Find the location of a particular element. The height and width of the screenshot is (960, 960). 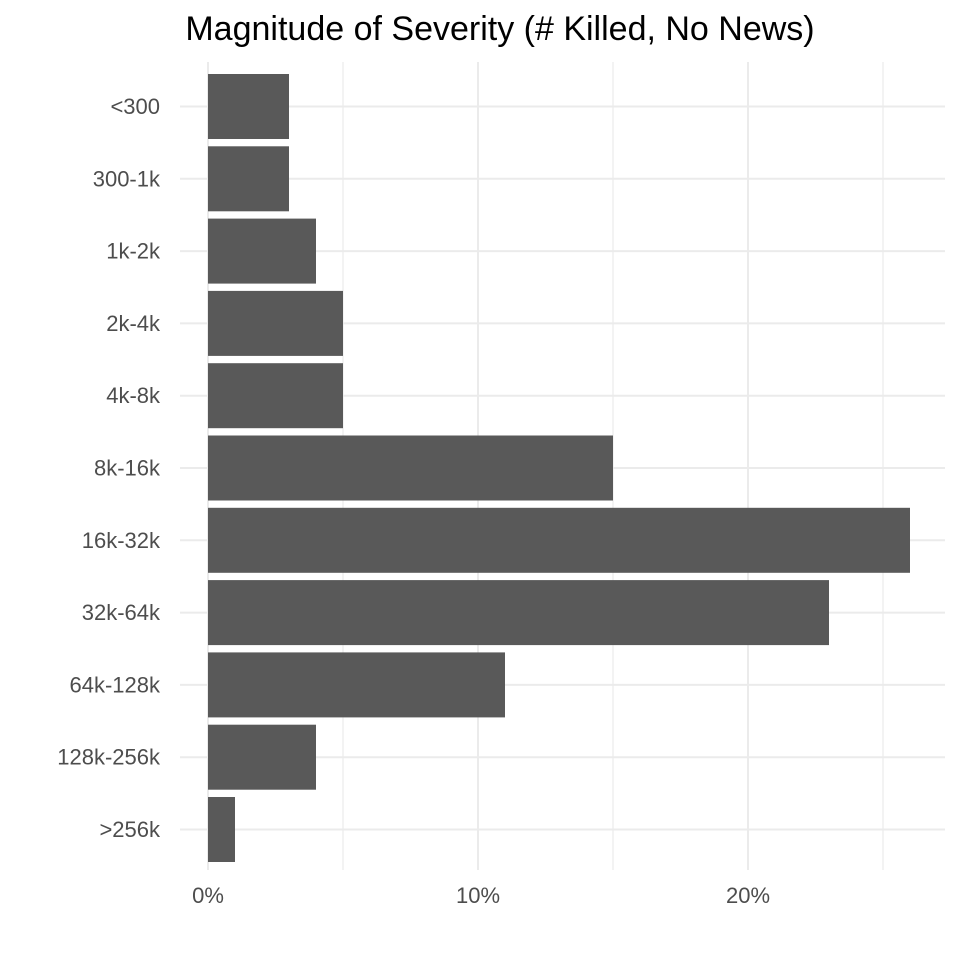

y-tick-label: 64k-128k is located at coordinates (115, 684).